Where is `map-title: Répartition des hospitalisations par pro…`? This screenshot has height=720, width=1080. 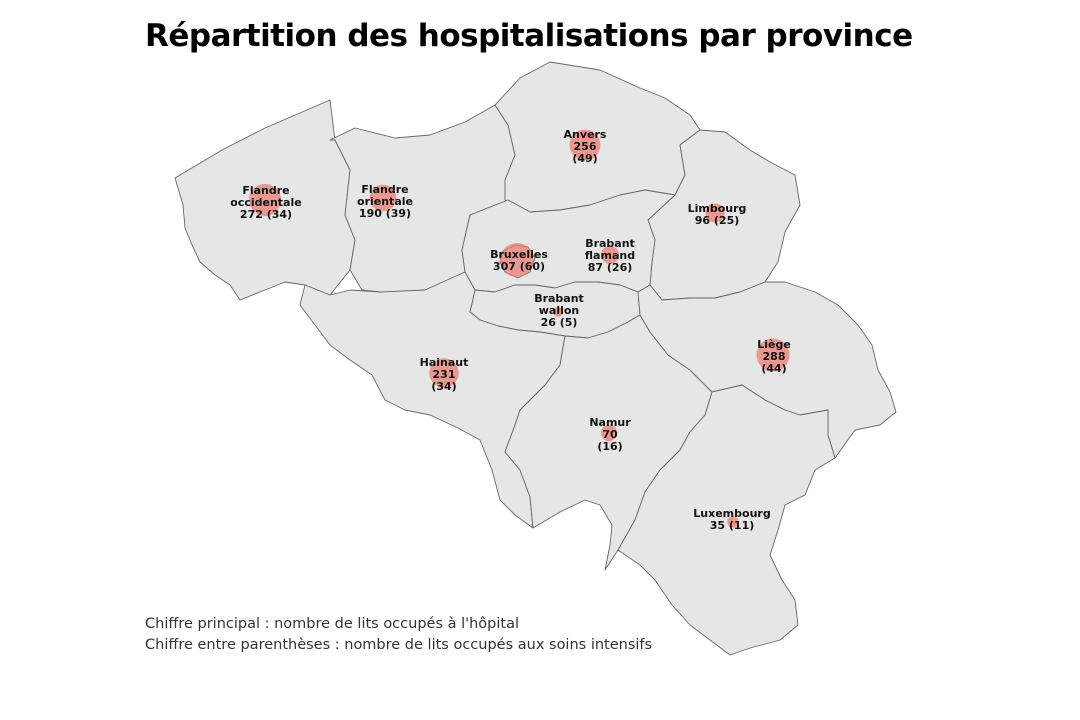 map-title: Répartition des hospitalisations par pro… is located at coordinates (529, 36).